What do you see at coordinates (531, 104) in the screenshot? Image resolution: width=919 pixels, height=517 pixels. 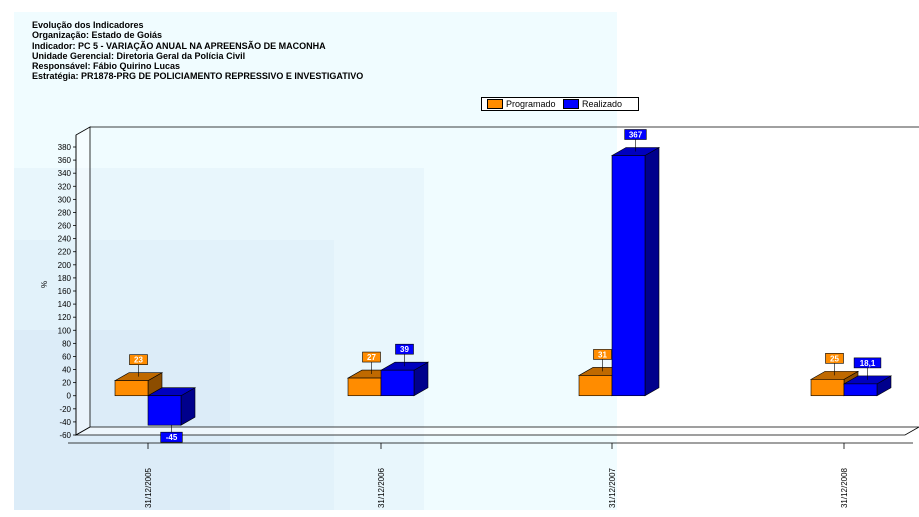 I see `legend-label-programado: Programado` at bounding box center [531, 104].